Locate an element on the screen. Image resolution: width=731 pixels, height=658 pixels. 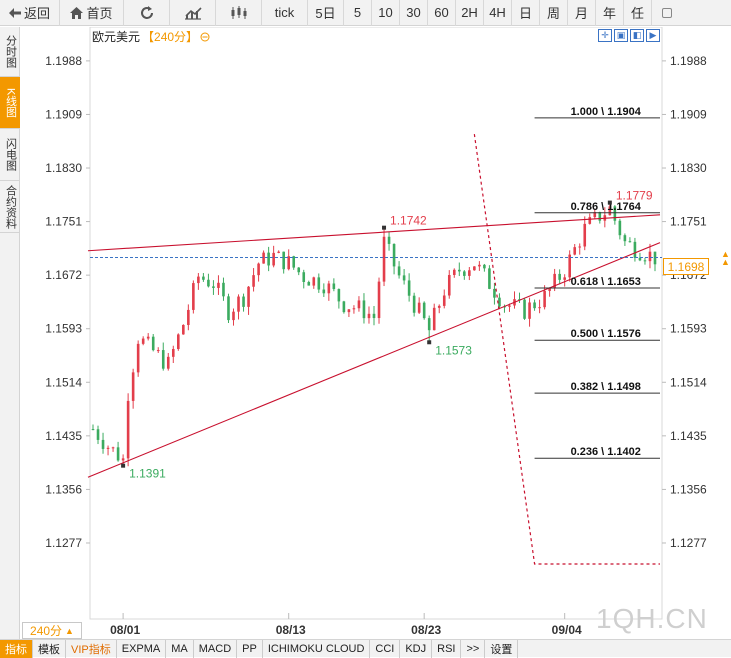
home-label: 首页 is located at coordinates (99, 13).